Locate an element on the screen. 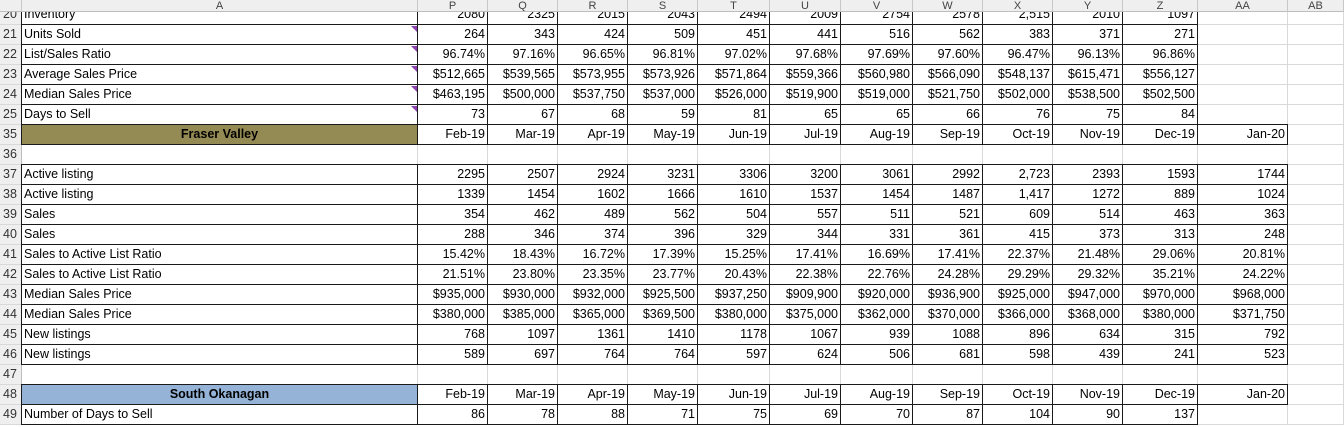  cell: $548,137 is located at coordinates (1017, 74).